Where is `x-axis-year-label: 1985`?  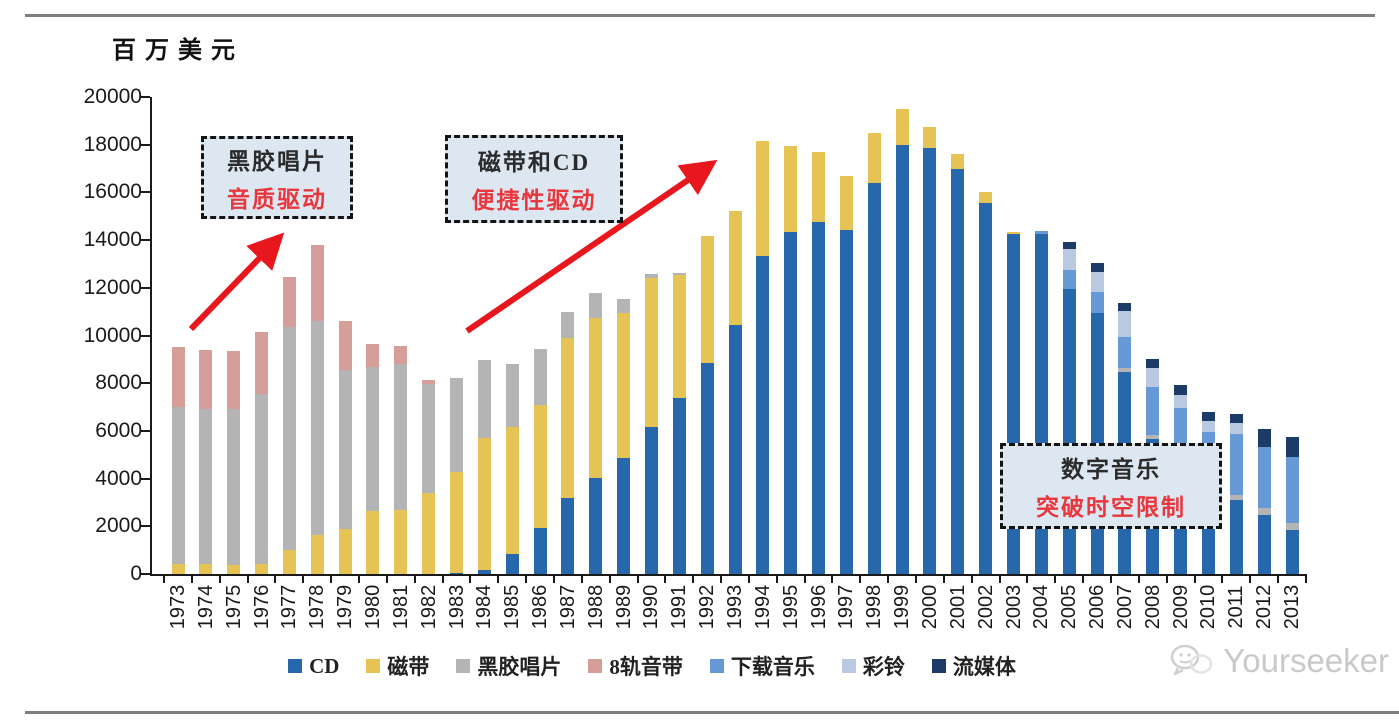
x-axis-year-label: 1985 is located at coordinates (512, 607).